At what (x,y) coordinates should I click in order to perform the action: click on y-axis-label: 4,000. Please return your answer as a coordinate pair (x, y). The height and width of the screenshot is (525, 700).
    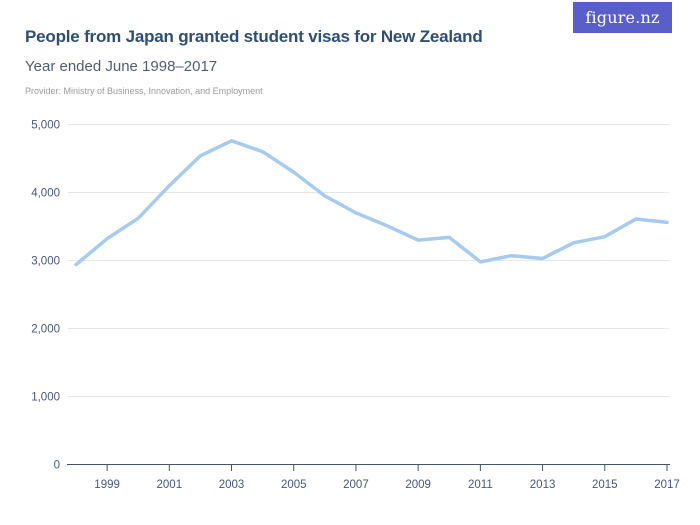
    Looking at the image, I should click on (45, 194).